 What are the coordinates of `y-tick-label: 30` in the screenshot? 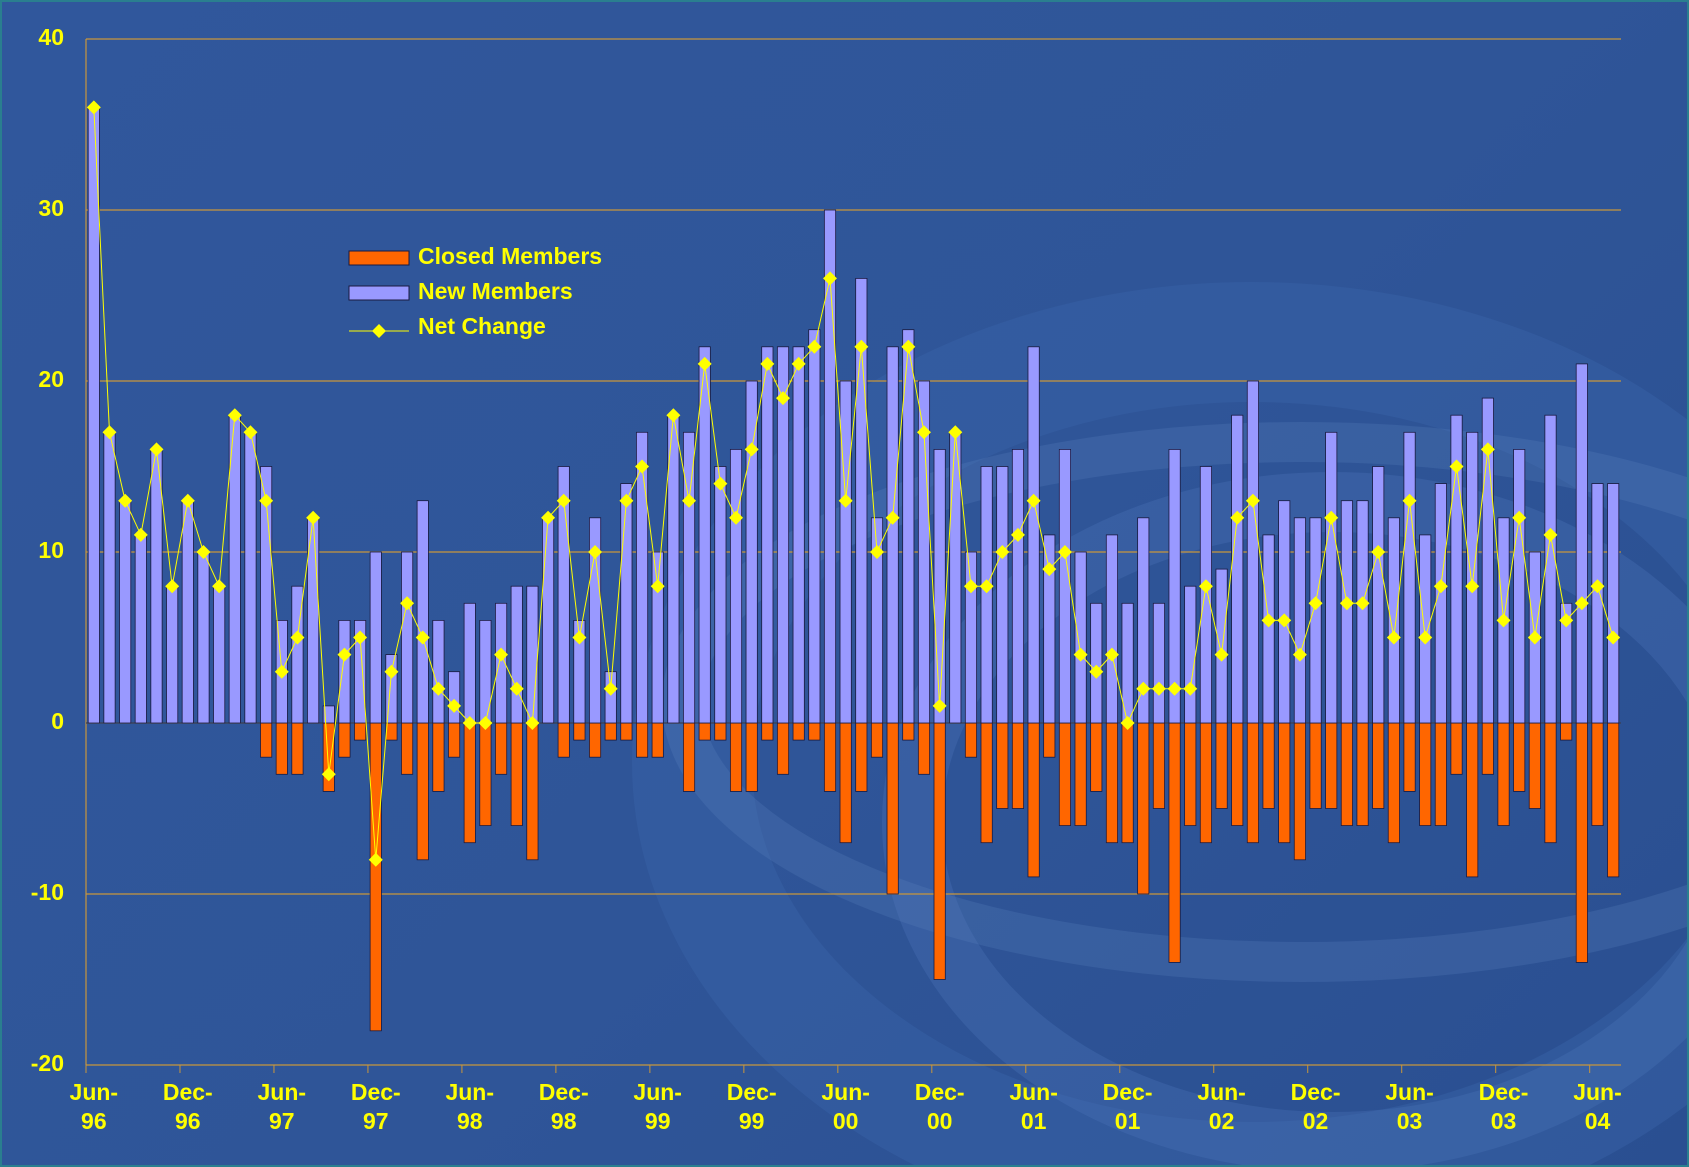 It's located at (51, 208).